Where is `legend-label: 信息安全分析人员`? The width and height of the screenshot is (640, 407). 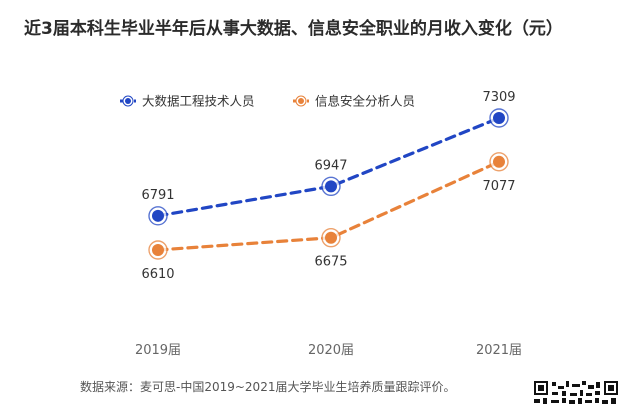 legend-label: 信息安全分析人员 is located at coordinates (365, 101).